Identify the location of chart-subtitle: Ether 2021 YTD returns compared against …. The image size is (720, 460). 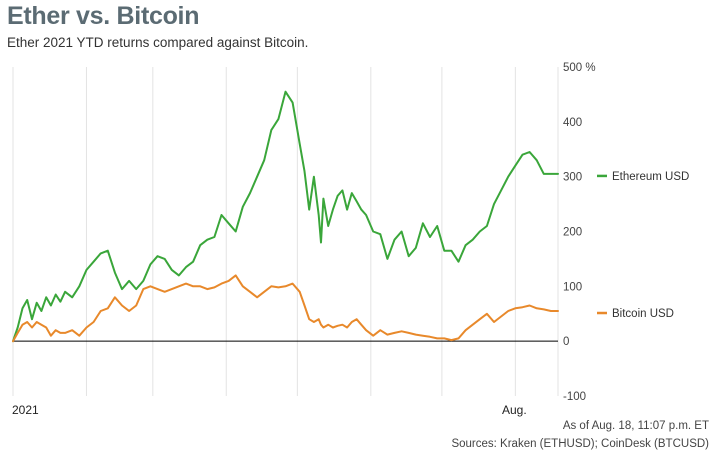
(158, 42).